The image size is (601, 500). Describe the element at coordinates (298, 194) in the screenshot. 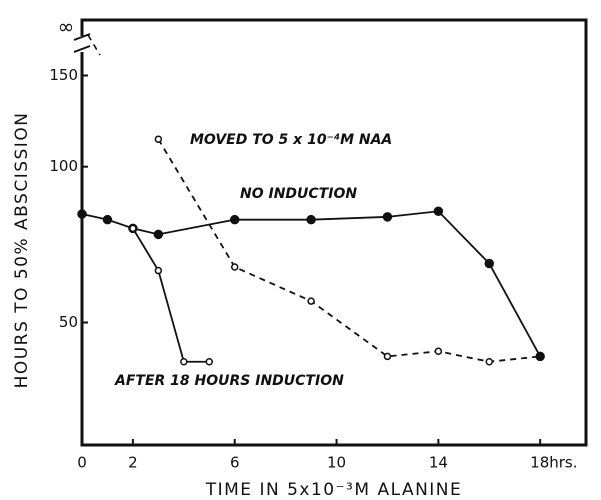

I see `series-label: NO INDUCTION` at that location.